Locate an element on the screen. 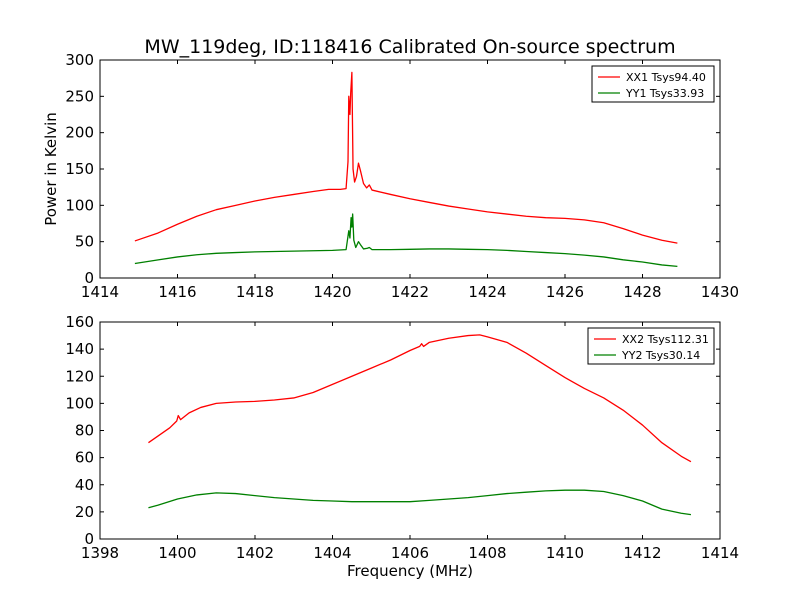  x-tick-label: 1408 is located at coordinates (487, 553).